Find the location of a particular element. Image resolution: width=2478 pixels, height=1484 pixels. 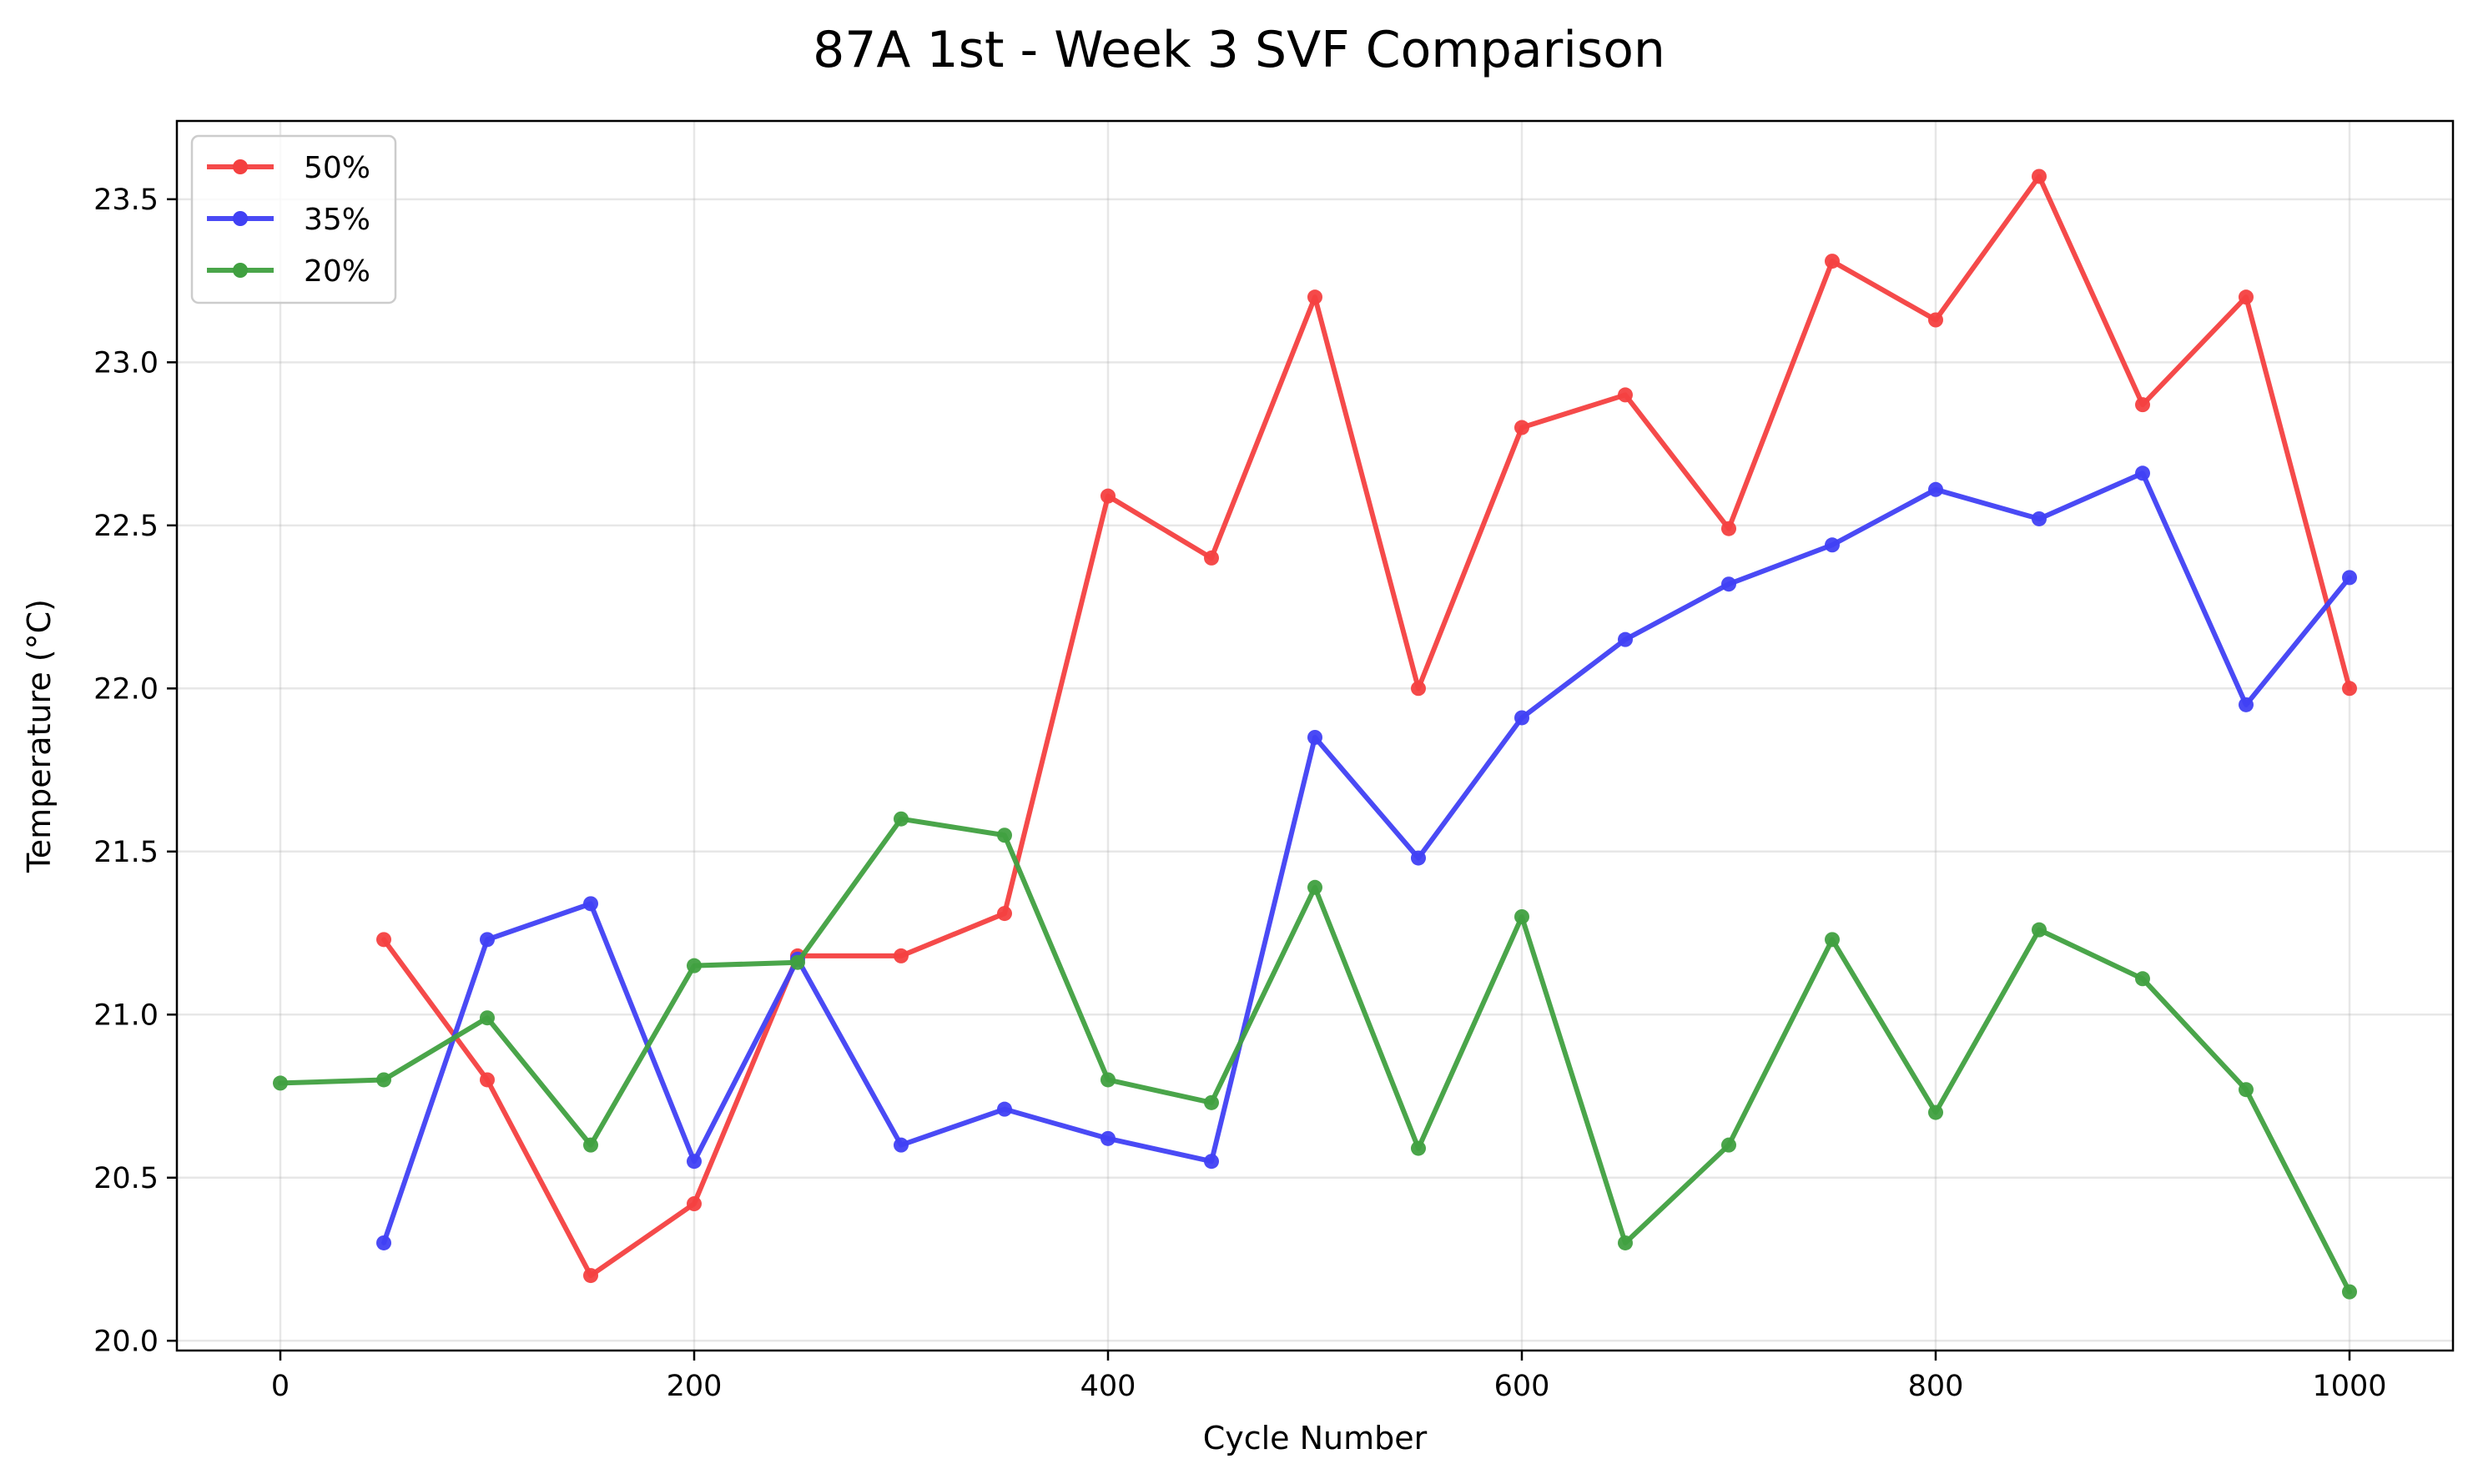

legend-item: 50% is located at coordinates (289, 168).